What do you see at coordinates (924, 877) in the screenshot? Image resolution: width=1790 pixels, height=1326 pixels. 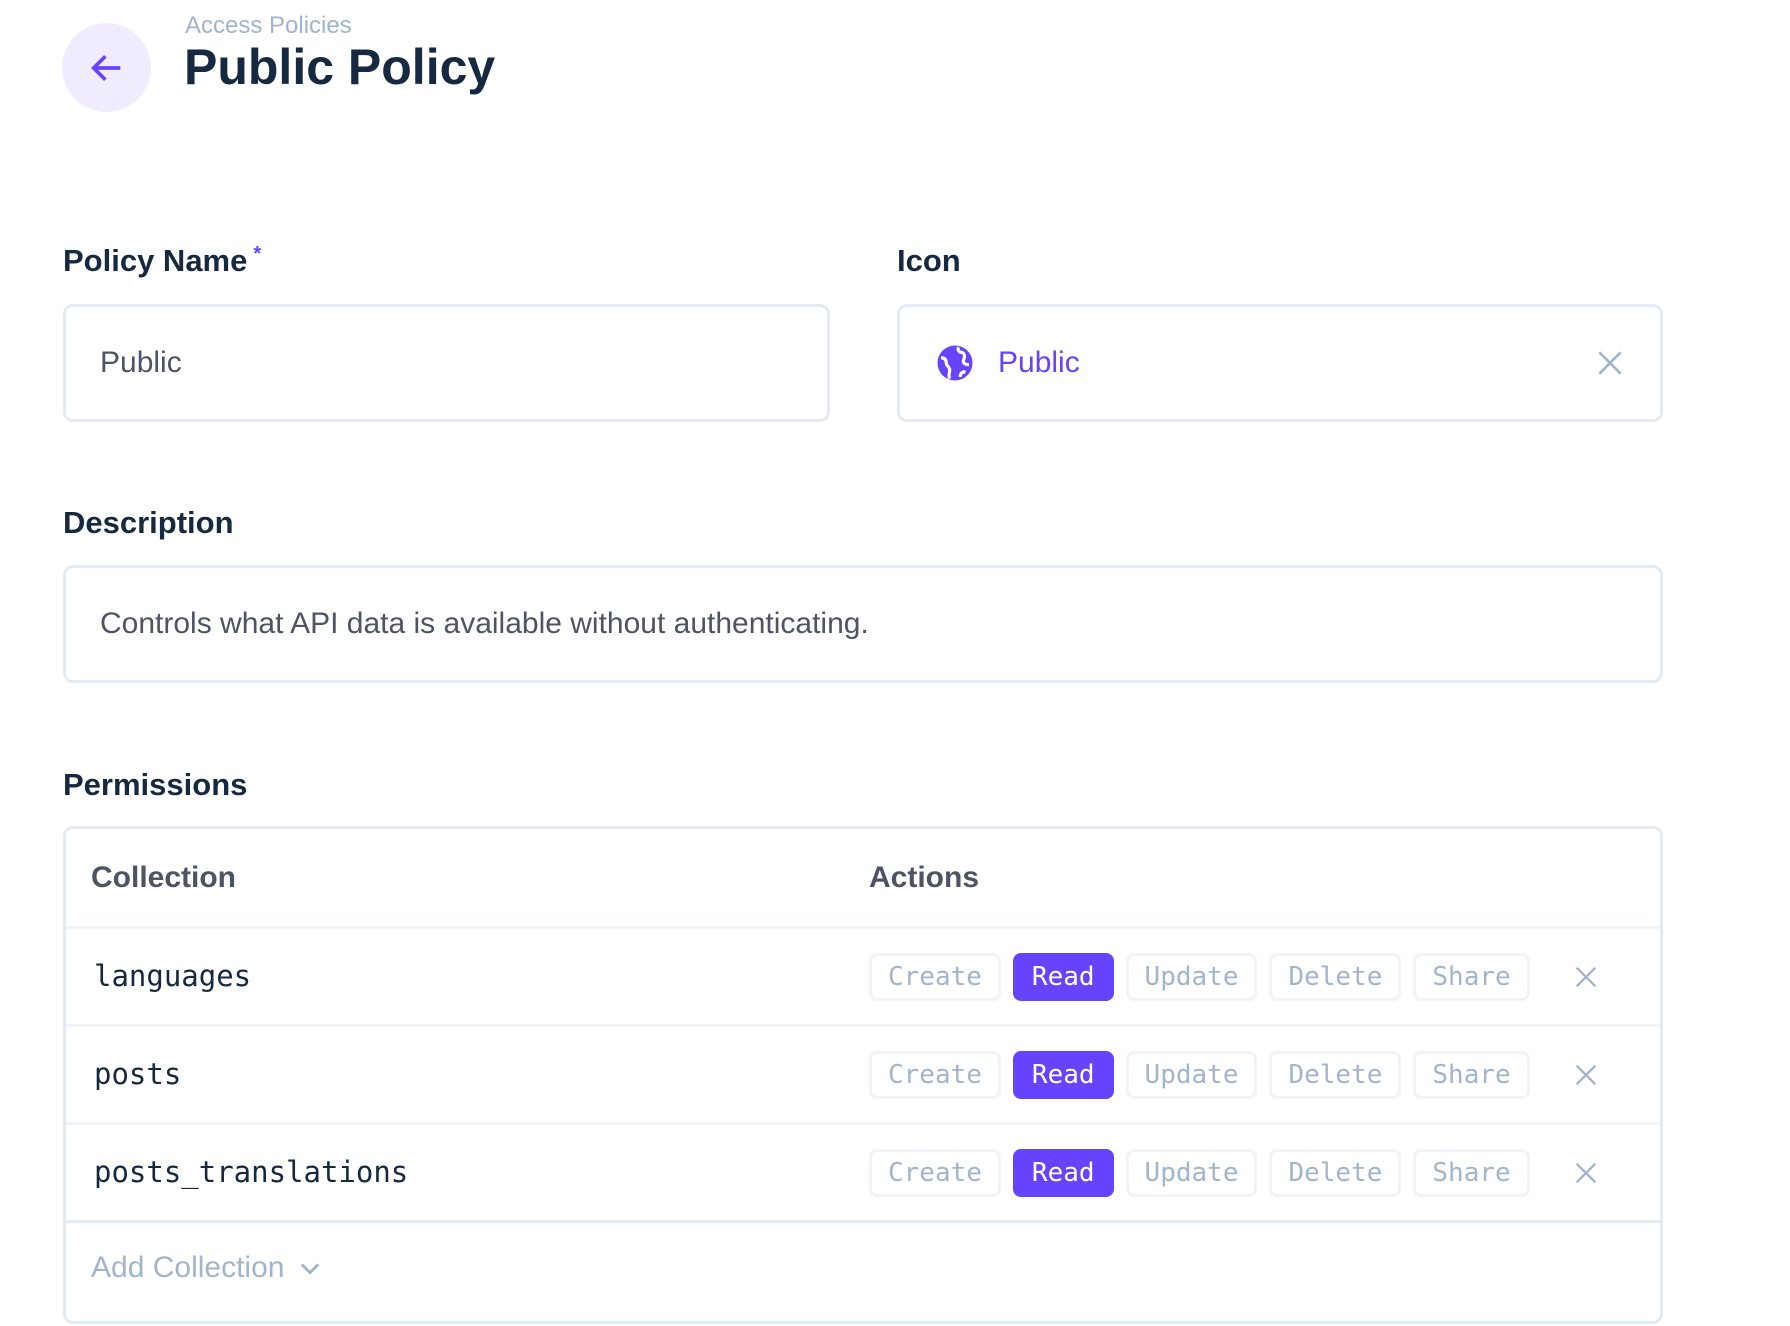 I see `column-actions: Actions` at bounding box center [924, 877].